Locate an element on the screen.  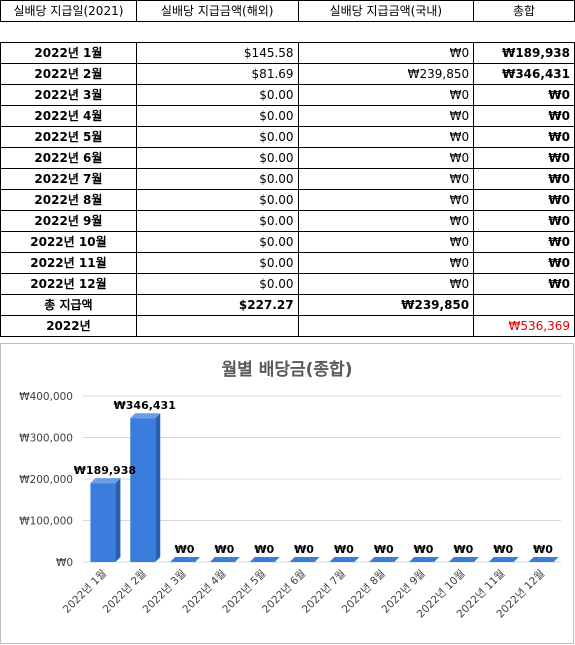
y-tick-label: ₩0 is located at coordinates (64, 563).